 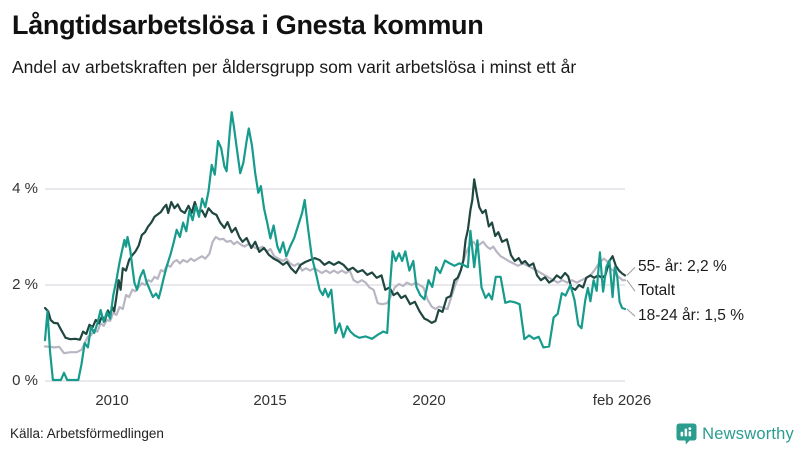 I want to click on y-axis-tick-0: 0 %, so click(x=25, y=380).